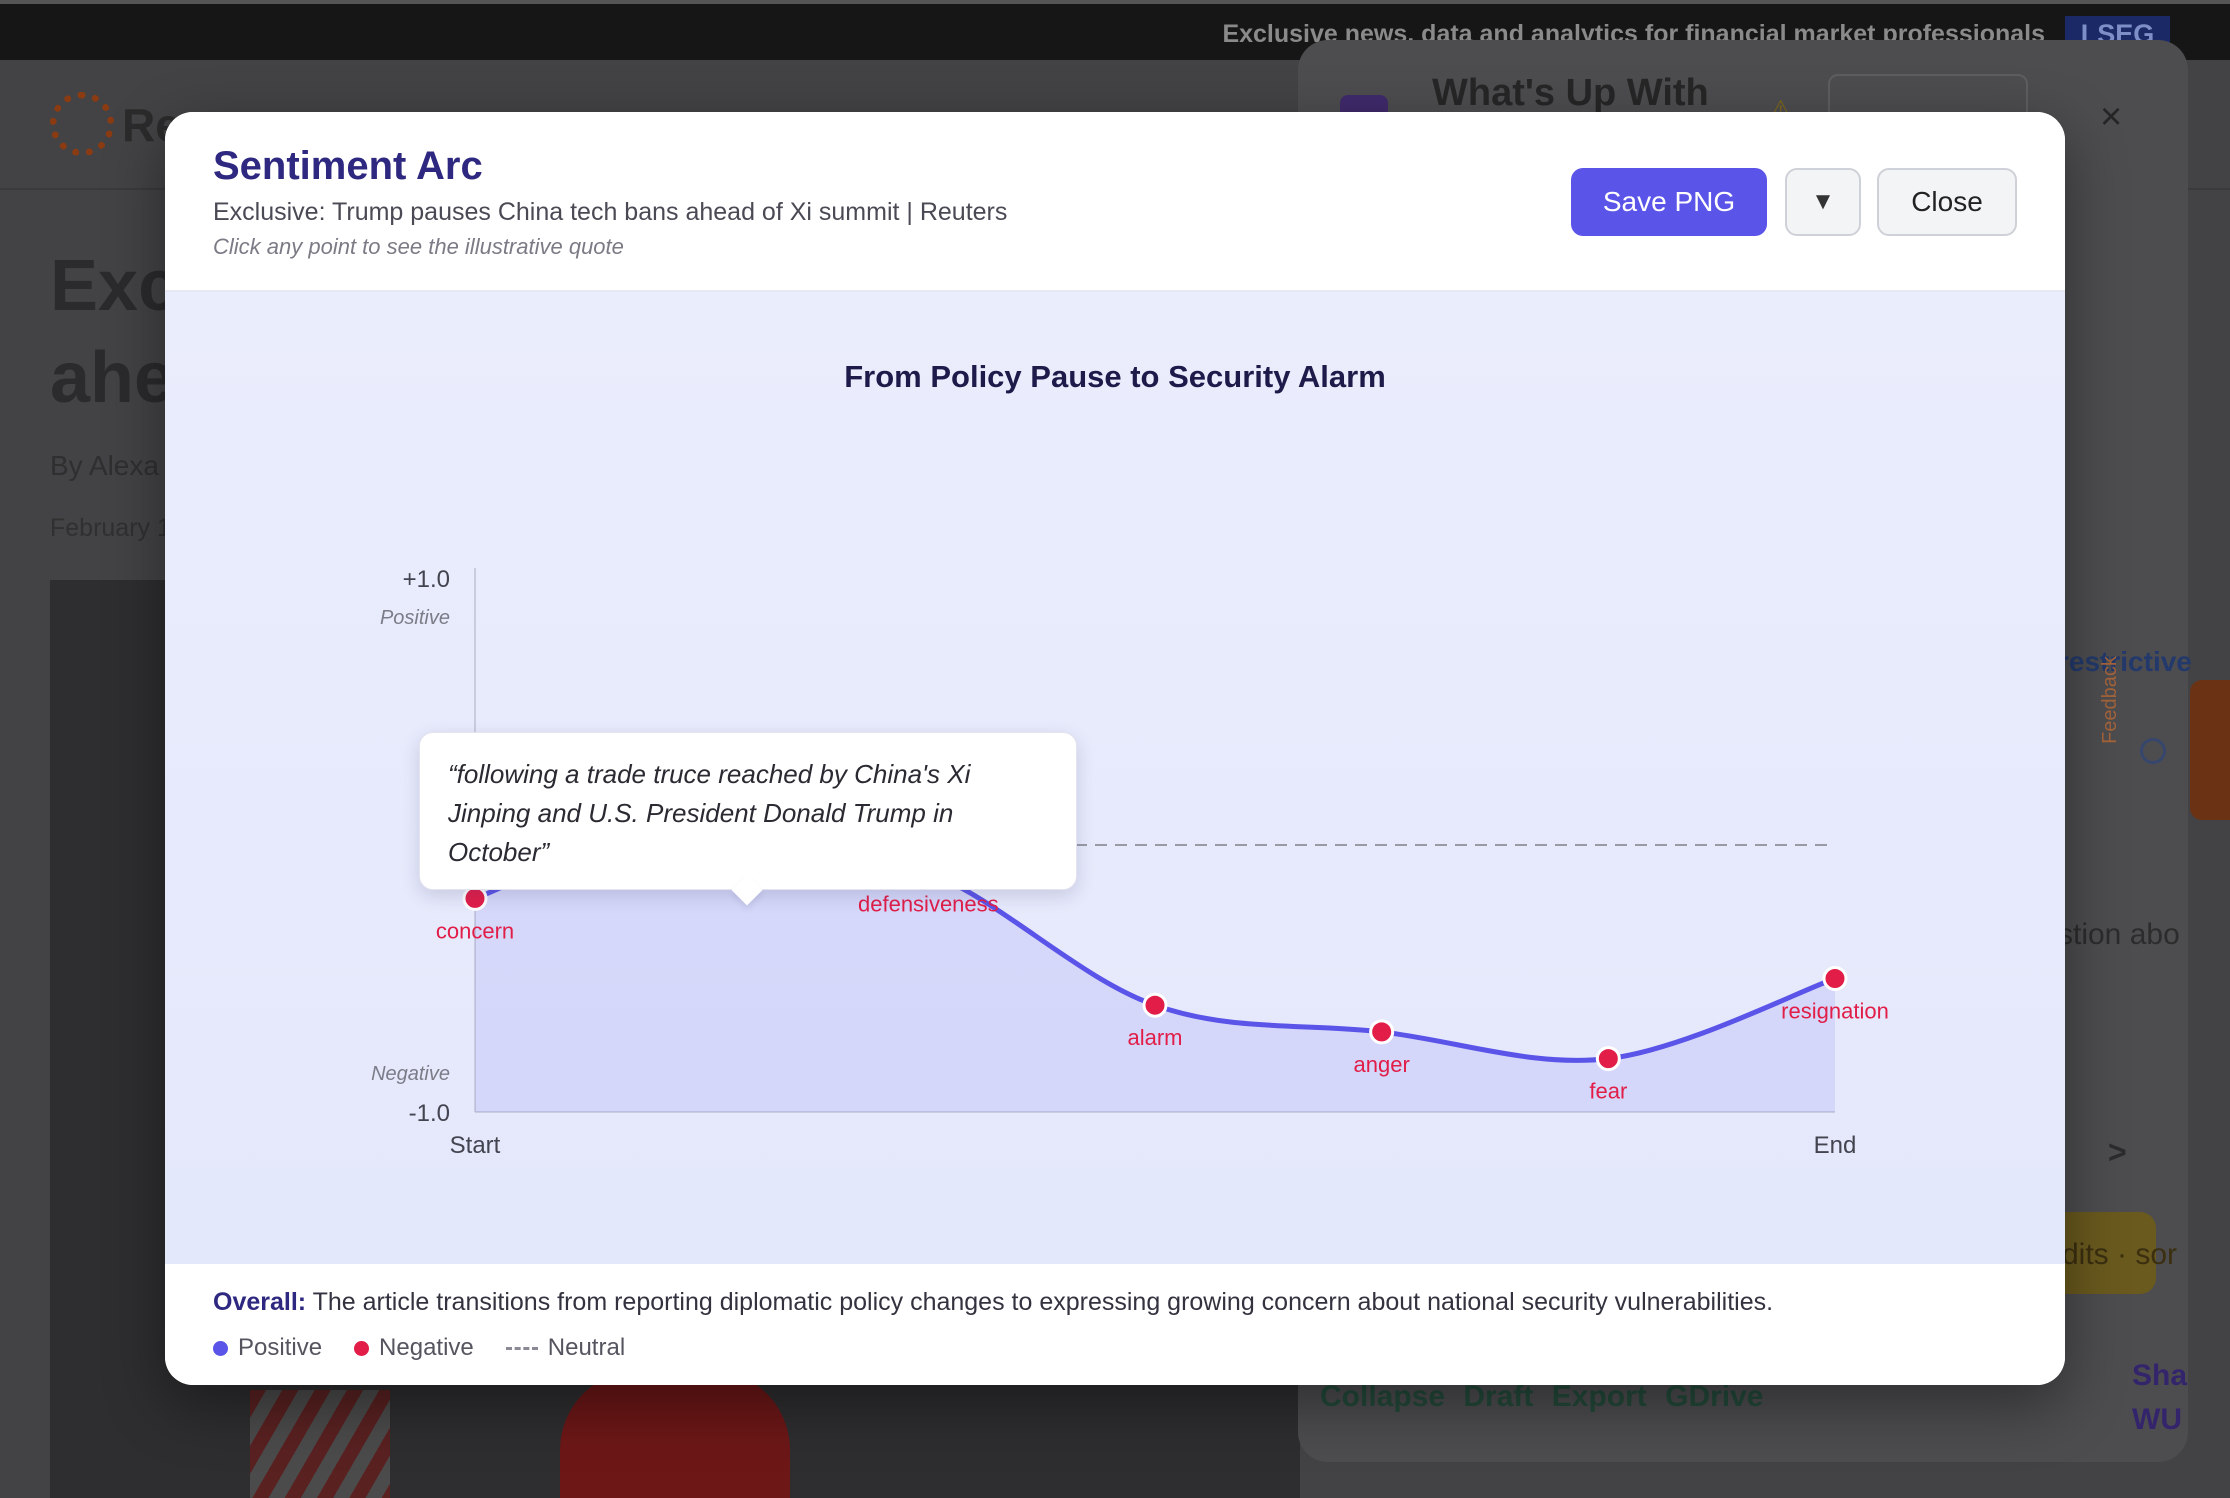  What do you see at coordinates (1382, 1032) in the screenshot?
I see `sentiment-point-anger` at bounding box center [1382, 1032].